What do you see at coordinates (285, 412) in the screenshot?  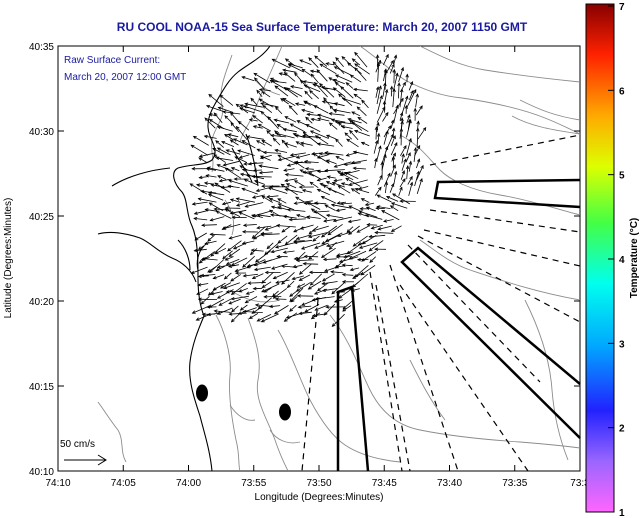 I see `buoy-marker` at bounding box center [285, 412].